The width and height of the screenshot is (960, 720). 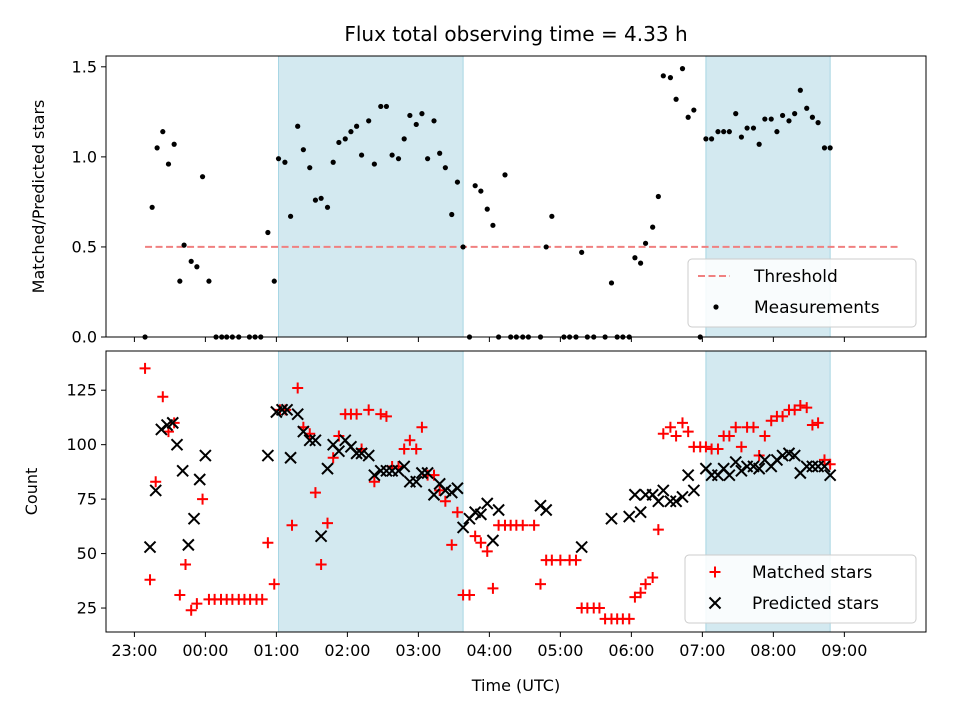 What do you see at coordinates (347, 650) in the screenshot?
I see `x-tick-label: 02:00` at bounding box center [347, 650].